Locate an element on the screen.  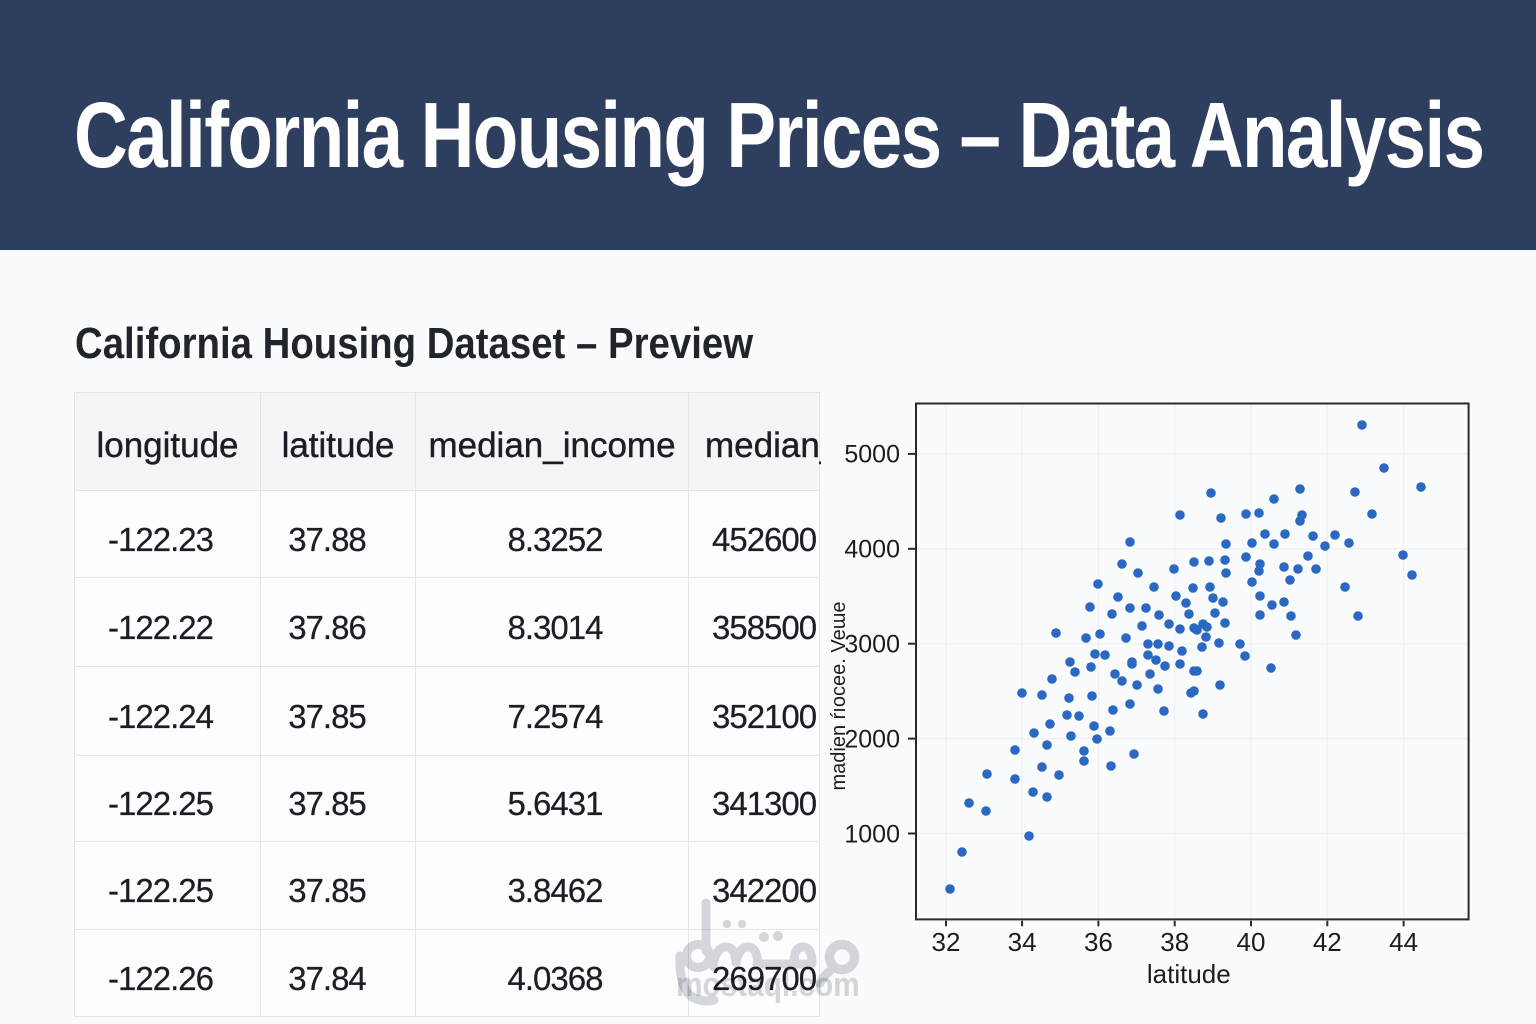
svg-text: 1000 is located at coordinates (872, 834).